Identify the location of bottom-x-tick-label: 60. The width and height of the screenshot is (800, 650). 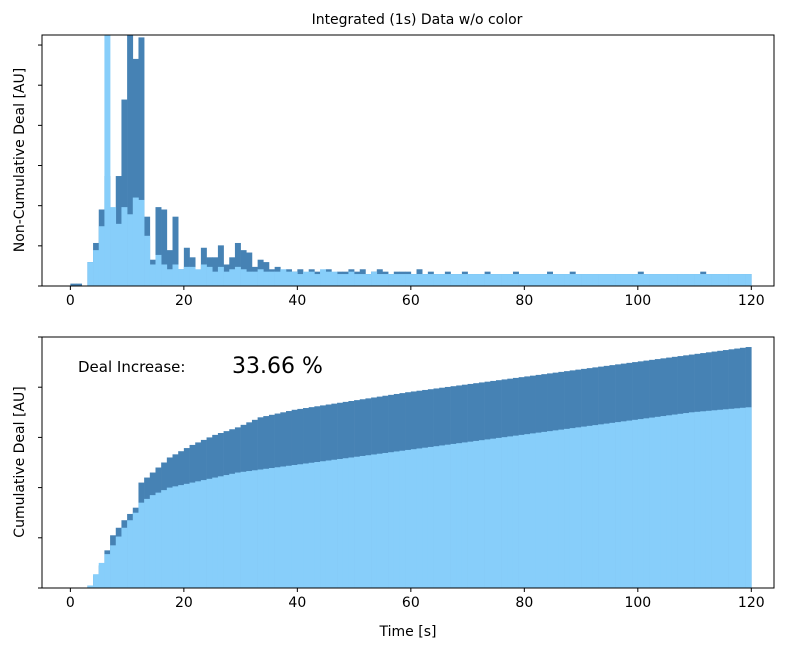
(411, 603).